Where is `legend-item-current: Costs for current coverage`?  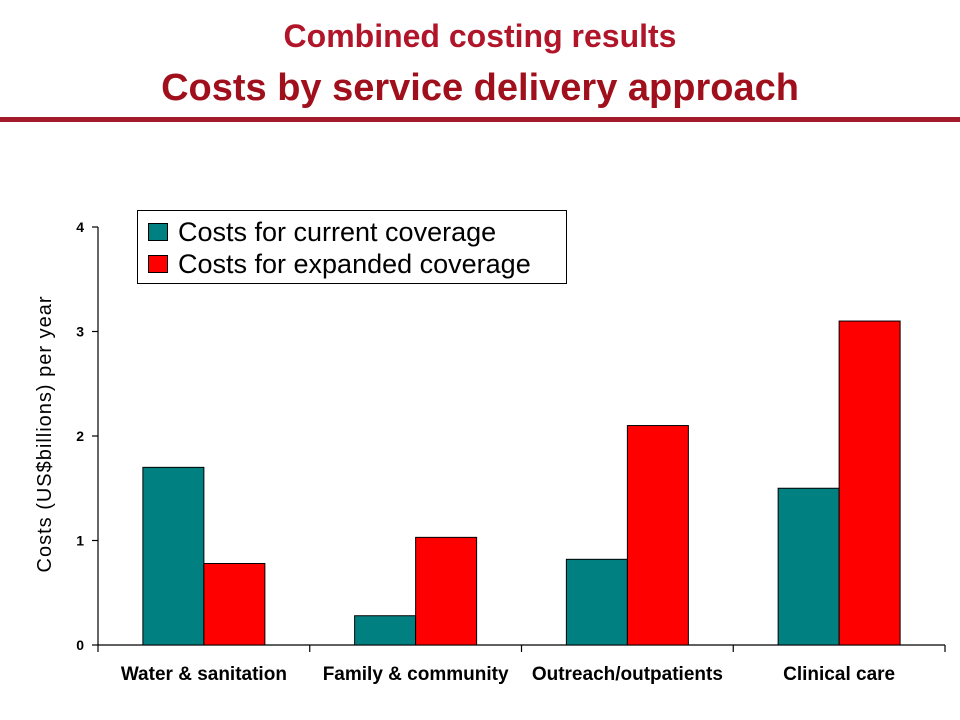
legend-item-current: Costs for current coverage is located at coordinates (322, 232).